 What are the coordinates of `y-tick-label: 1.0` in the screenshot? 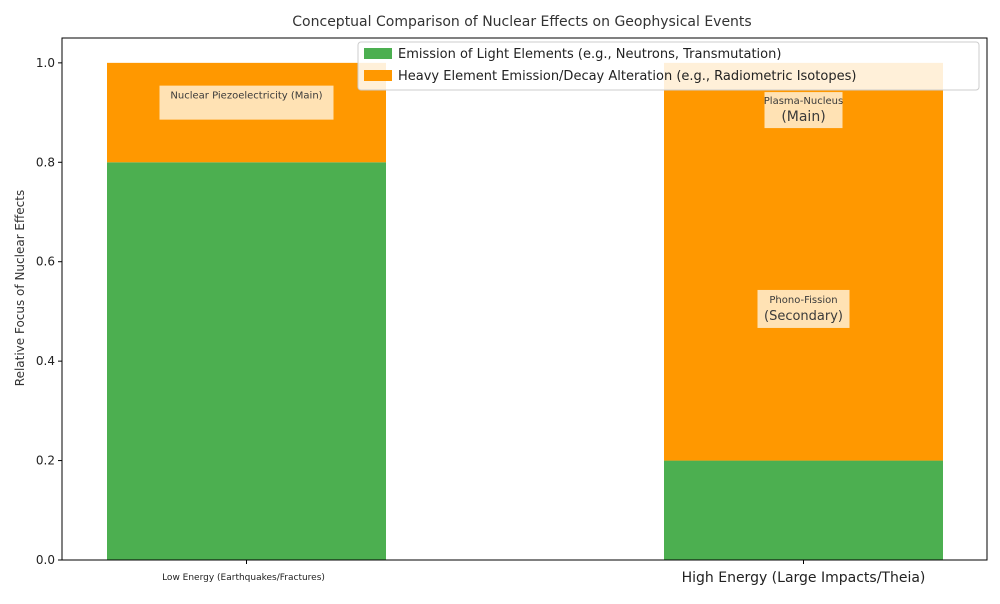 It's located at (45, 63).